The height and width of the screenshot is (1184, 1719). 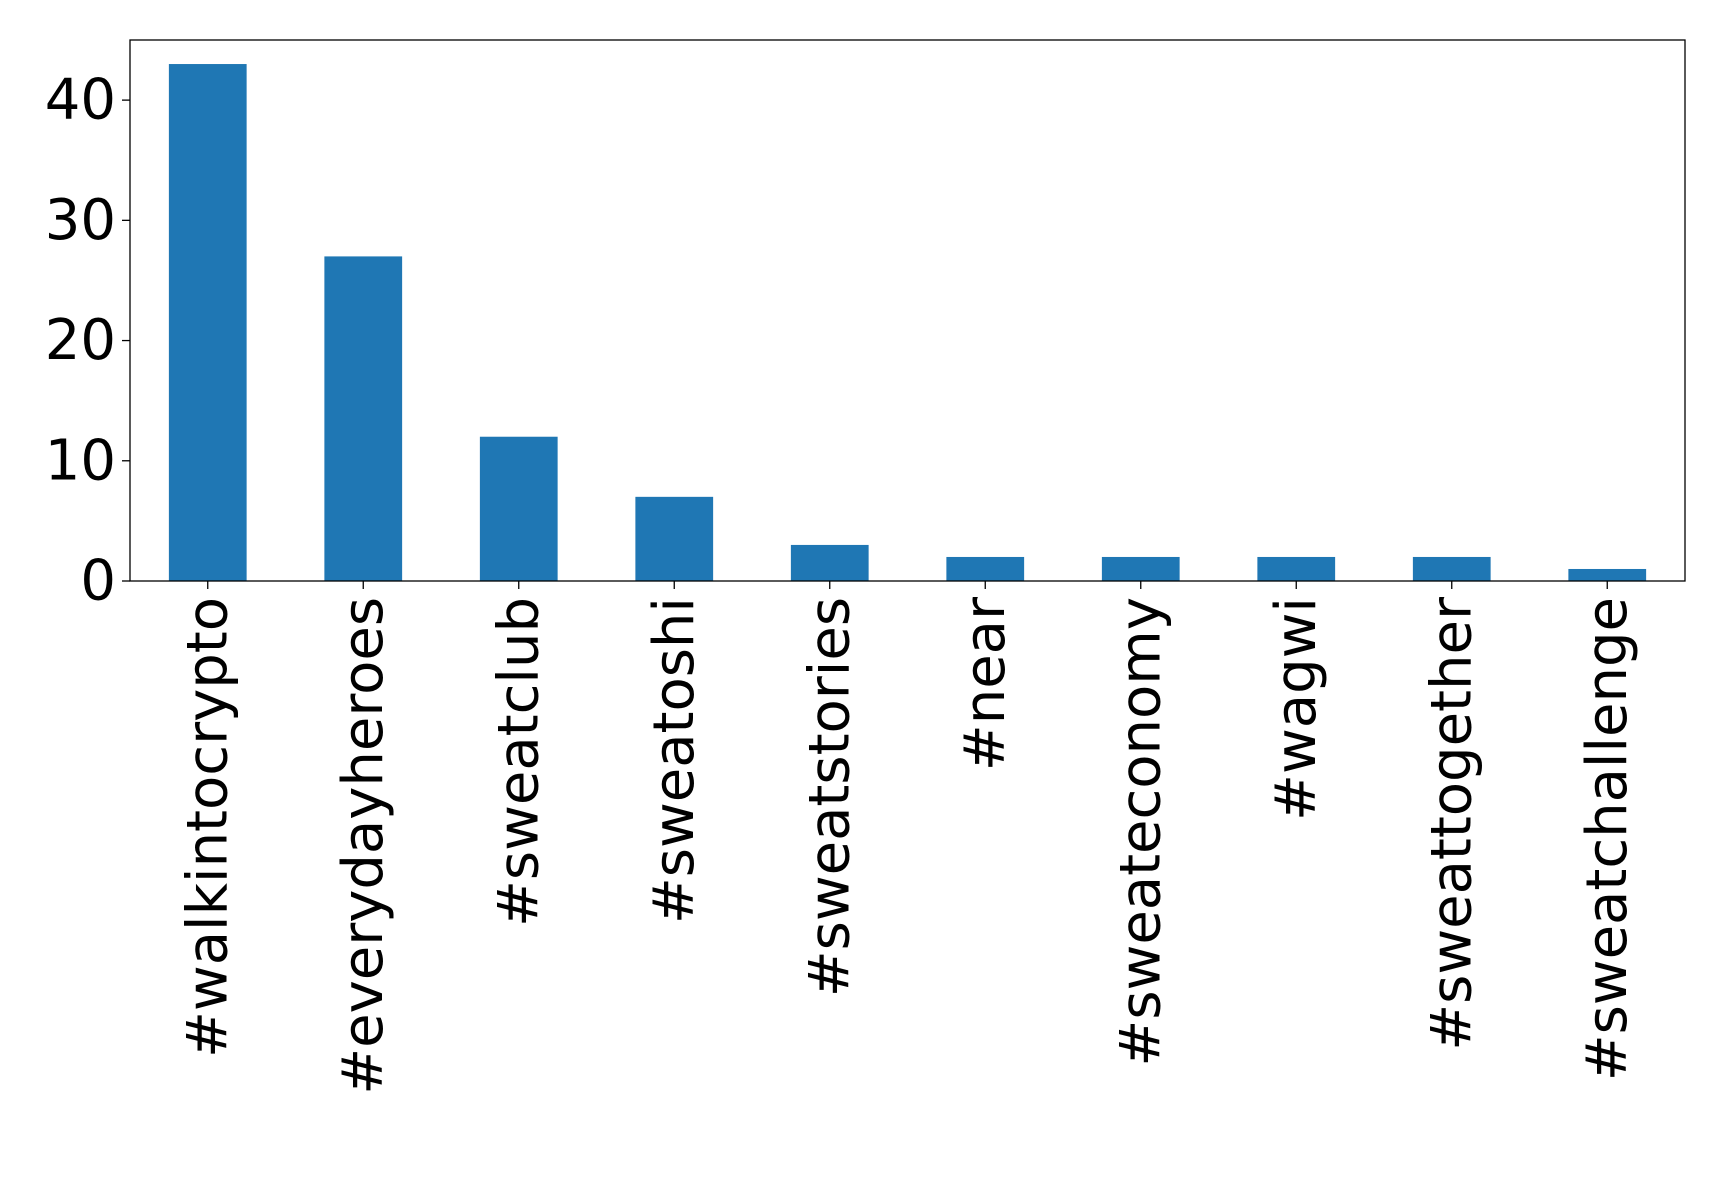 I want to click on x-tick-label: #sweatoshi, so click(x=674, y=760).